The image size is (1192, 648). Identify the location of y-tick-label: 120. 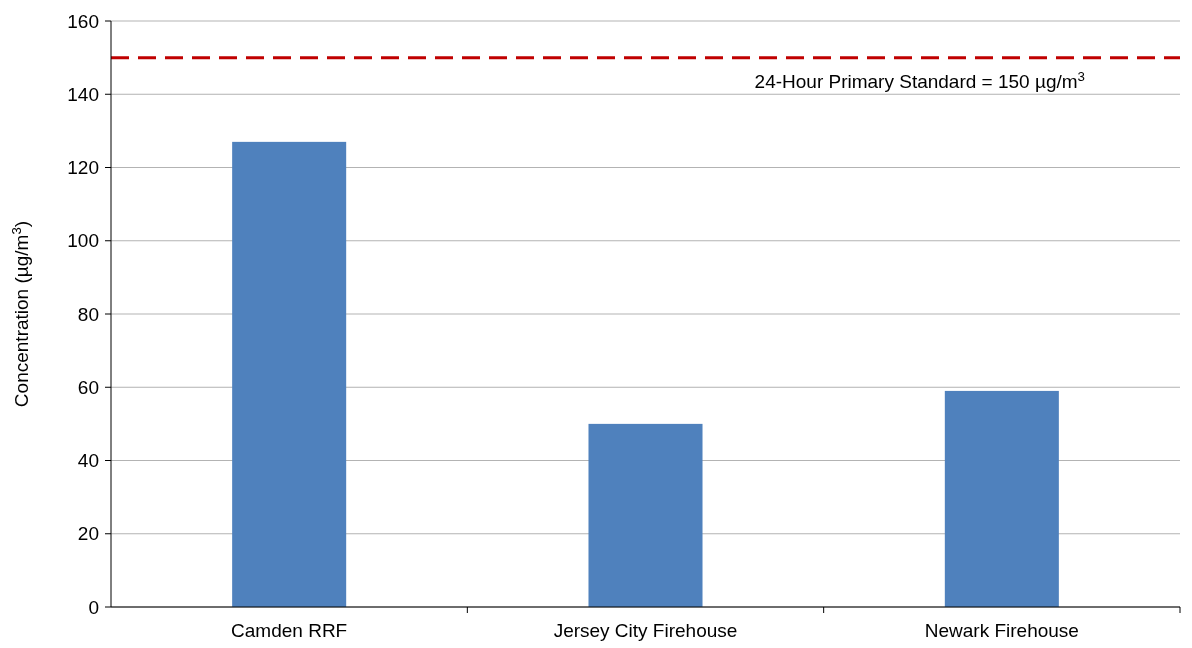
(83, 168).